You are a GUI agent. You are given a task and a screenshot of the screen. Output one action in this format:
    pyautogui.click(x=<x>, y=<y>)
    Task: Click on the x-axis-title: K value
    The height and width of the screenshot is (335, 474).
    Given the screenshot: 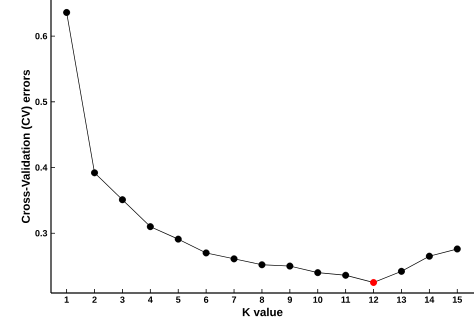 What is the action you would take?
    pyautogui.click(x=262, y=312)
    